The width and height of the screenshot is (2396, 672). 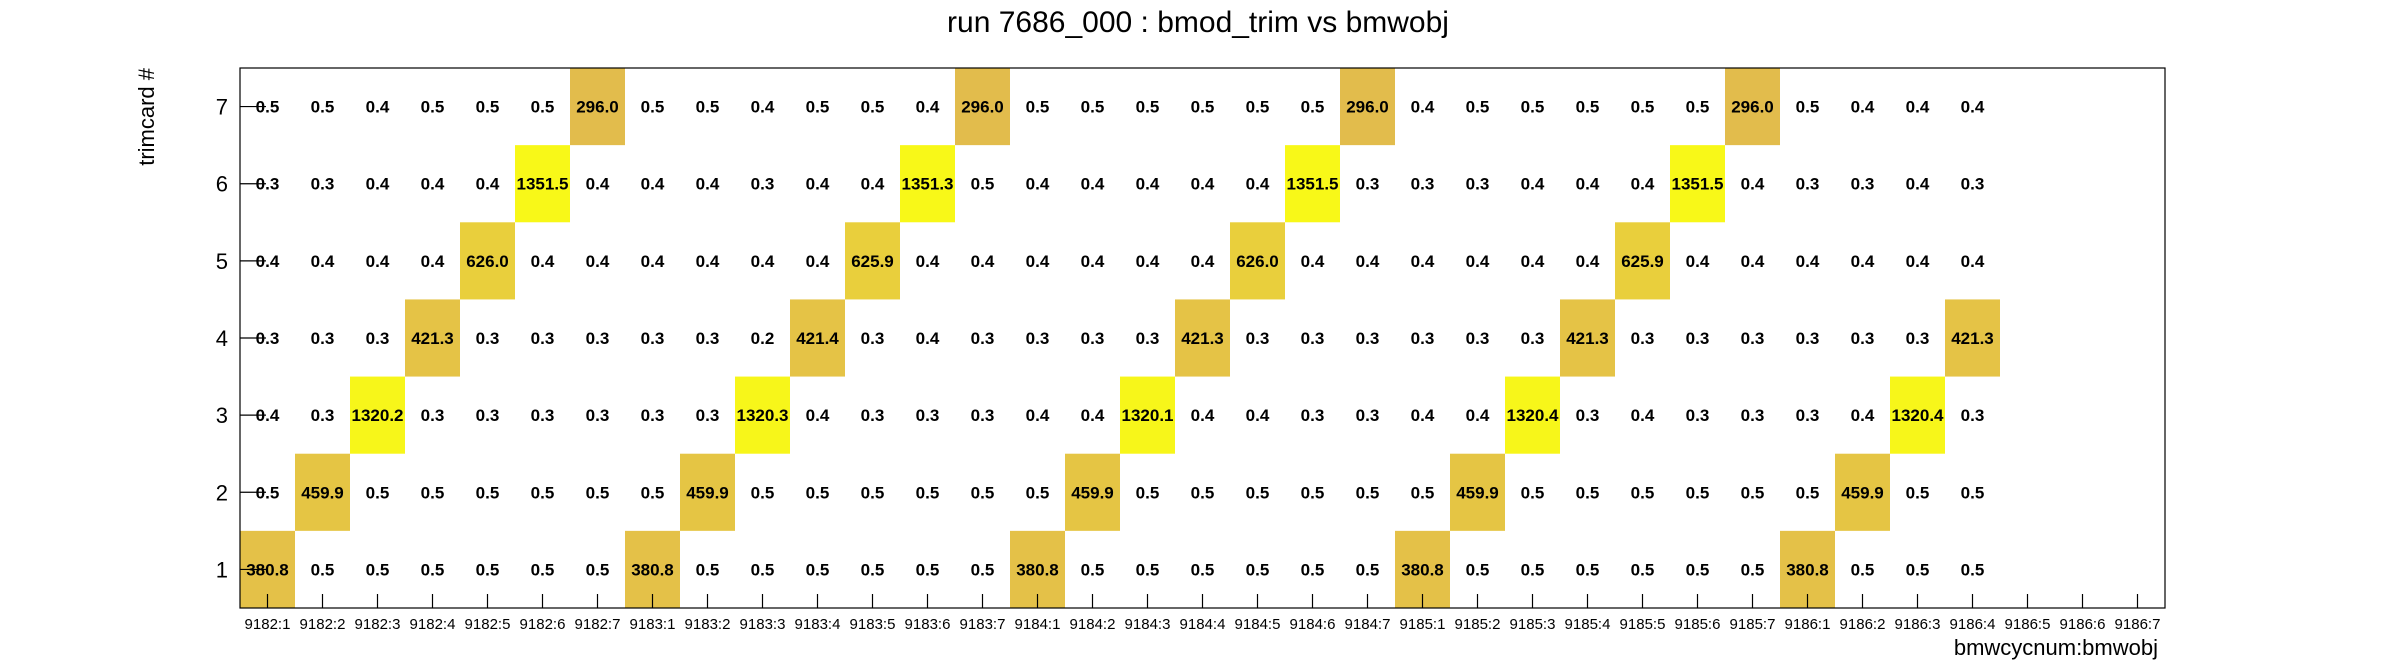 I want to click on x-tick-label: 9183:7, so click(x=983, y=624).